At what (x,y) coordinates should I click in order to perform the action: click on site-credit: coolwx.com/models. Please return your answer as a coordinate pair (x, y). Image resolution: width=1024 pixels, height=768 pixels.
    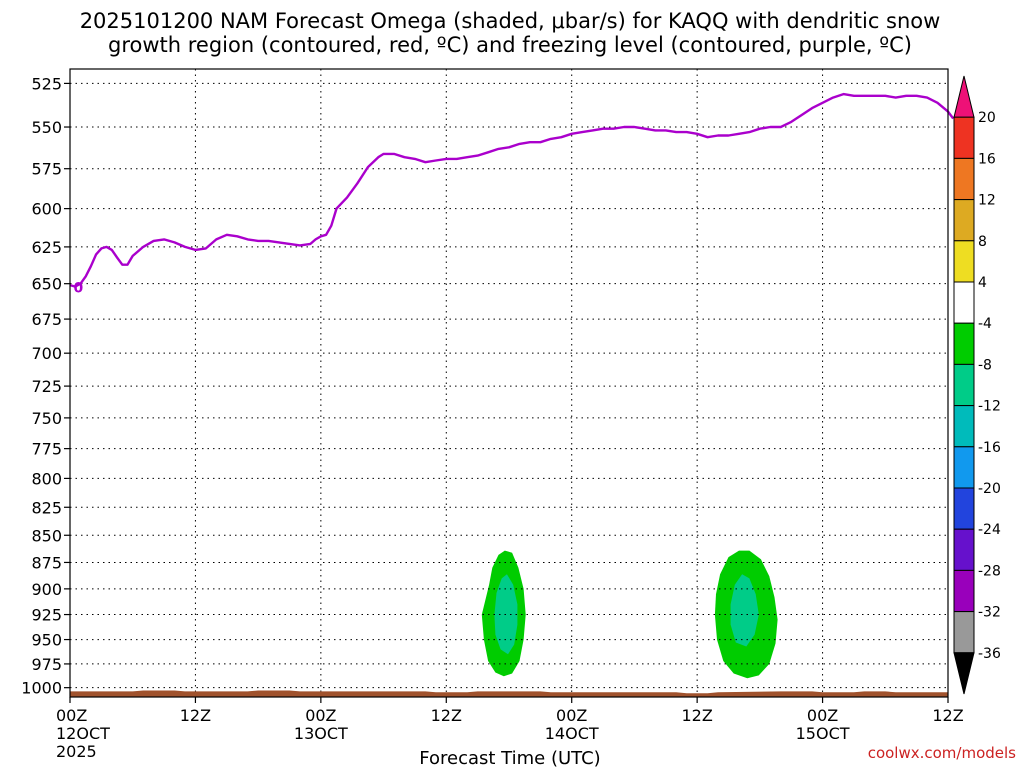
    Looking at the image, I should click on (942, 753).